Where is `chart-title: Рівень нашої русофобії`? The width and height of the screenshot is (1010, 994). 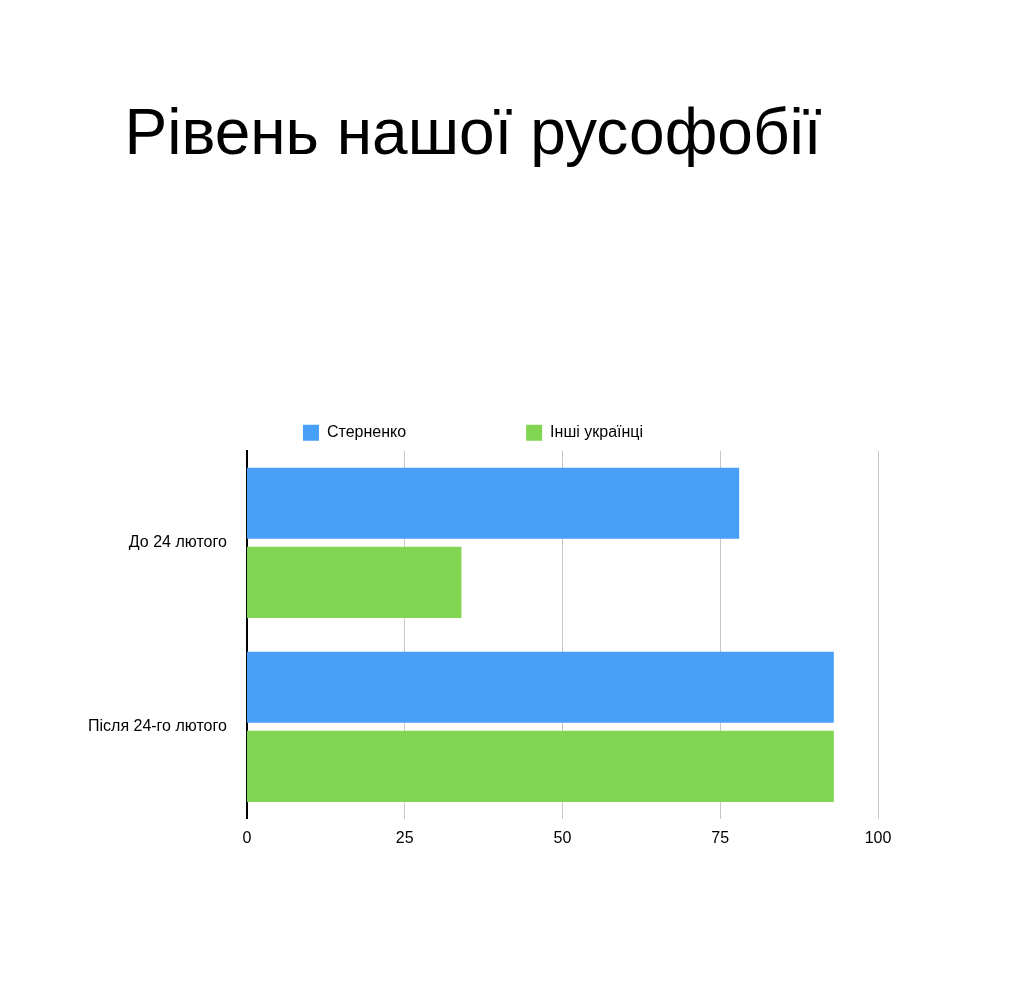 chart-title: Рівень нашої русофобії is located at coordinates (473, 132).